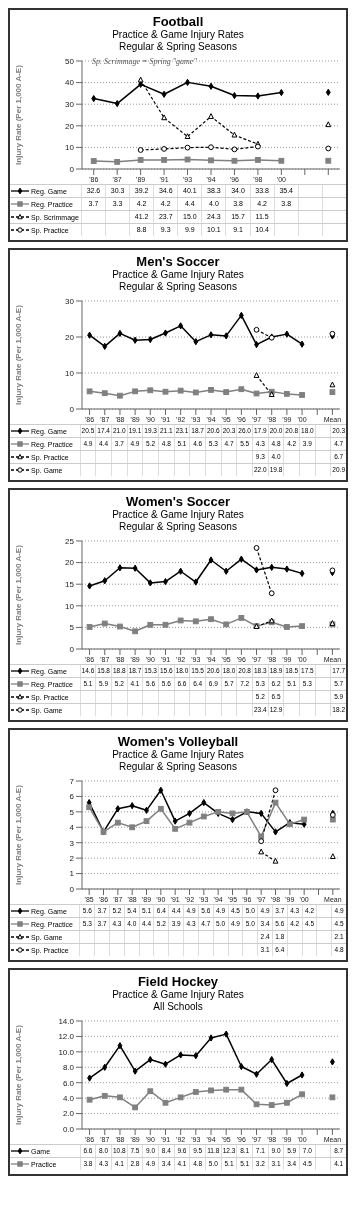  I want to click on y-tick-label: 40, so click(70, 83).